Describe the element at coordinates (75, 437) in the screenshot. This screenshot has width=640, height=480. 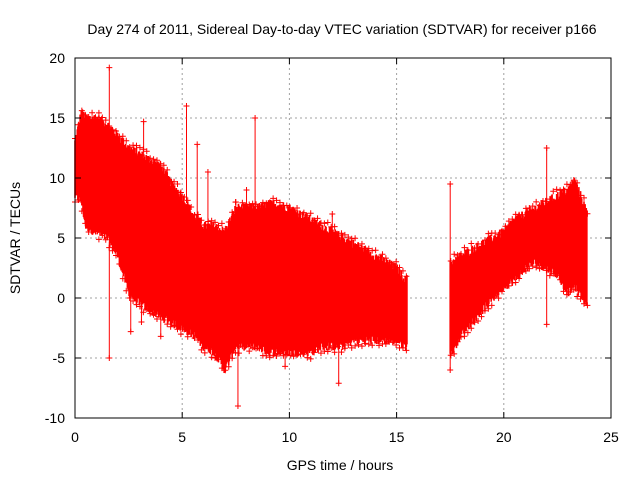
I see `x-tick-label: 0` at that location.